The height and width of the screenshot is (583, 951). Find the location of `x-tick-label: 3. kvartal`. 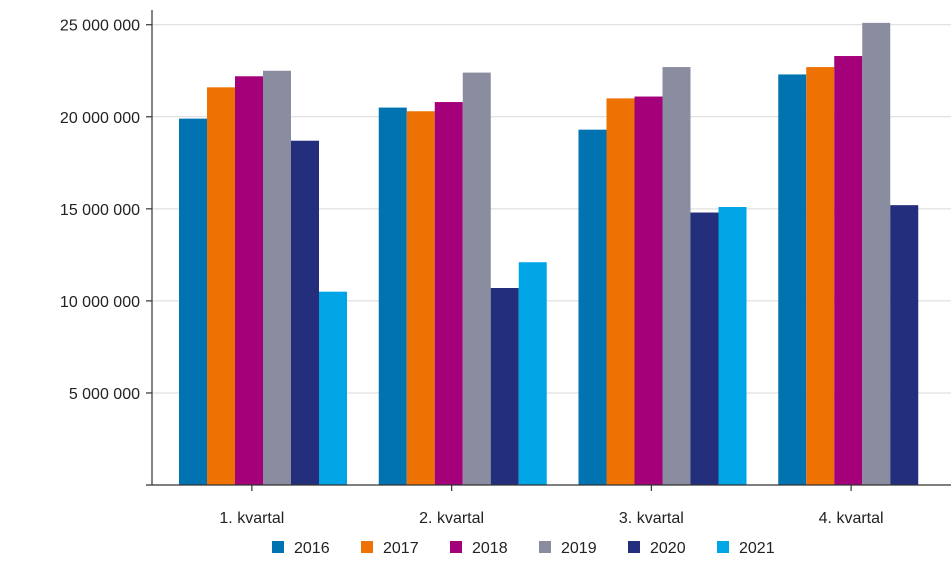

x-tick-label: 3. kvartal is located at coordinates (651, 518).